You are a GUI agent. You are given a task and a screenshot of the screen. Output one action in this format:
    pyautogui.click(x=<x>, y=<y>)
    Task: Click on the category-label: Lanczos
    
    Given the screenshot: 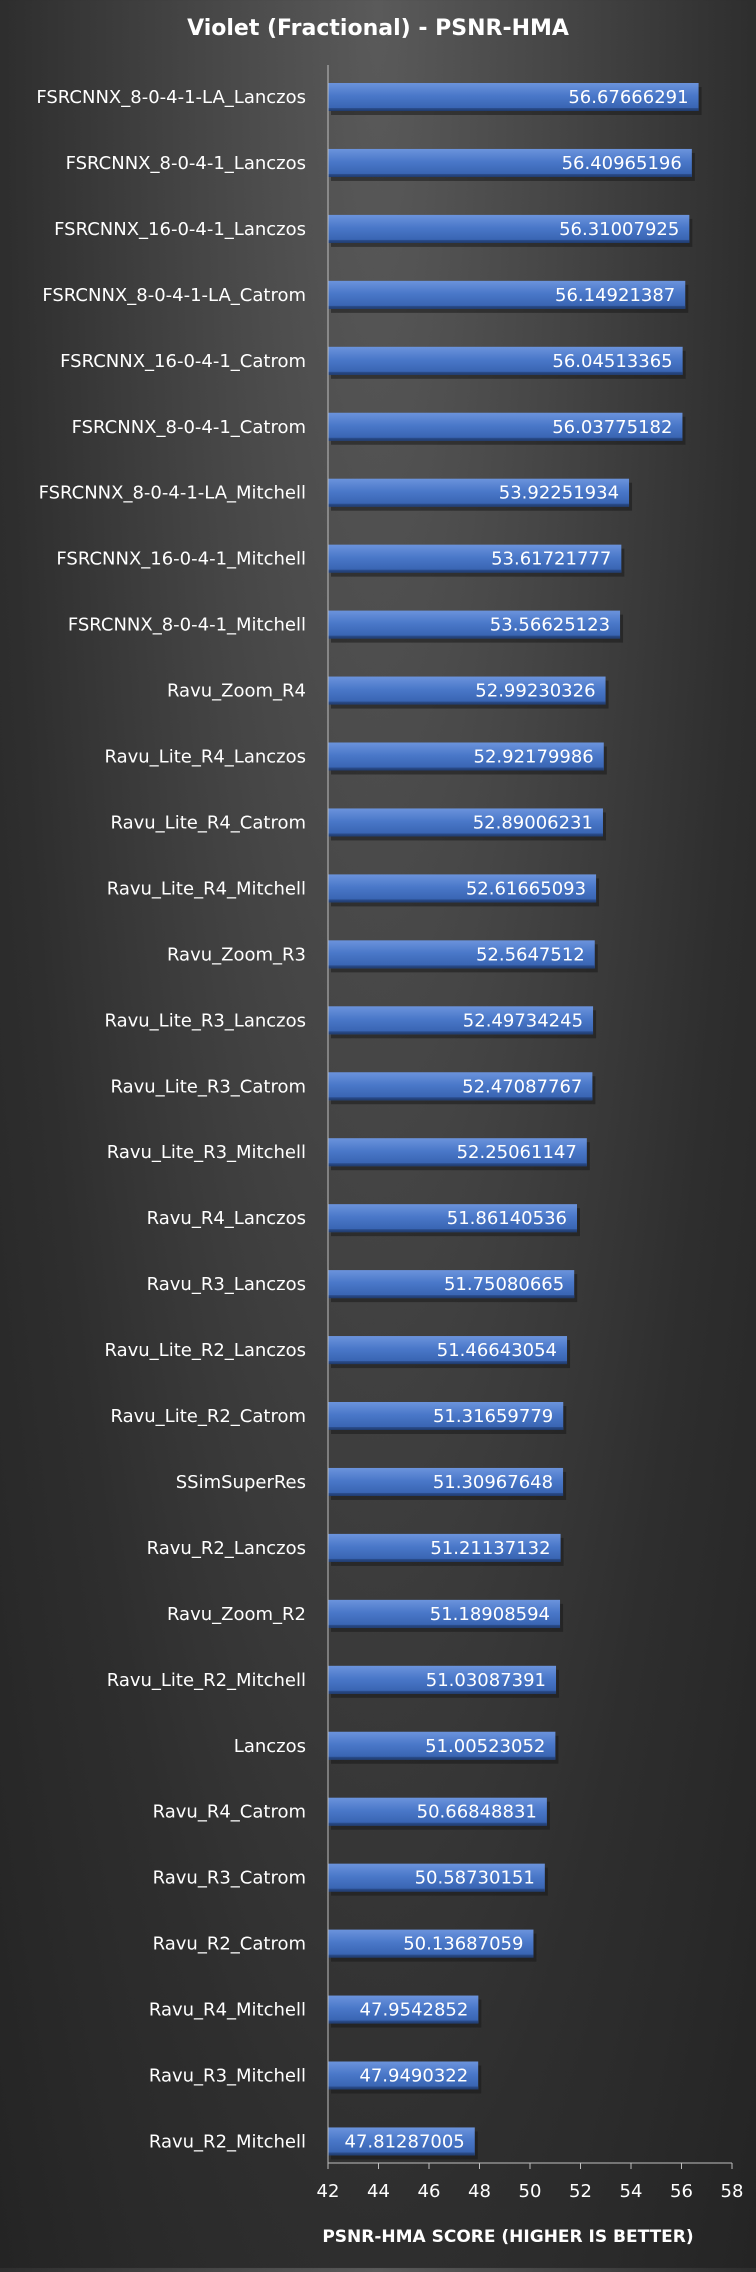 What is the action you would take?
    pyautogui.click(x=270, y=1746)
    